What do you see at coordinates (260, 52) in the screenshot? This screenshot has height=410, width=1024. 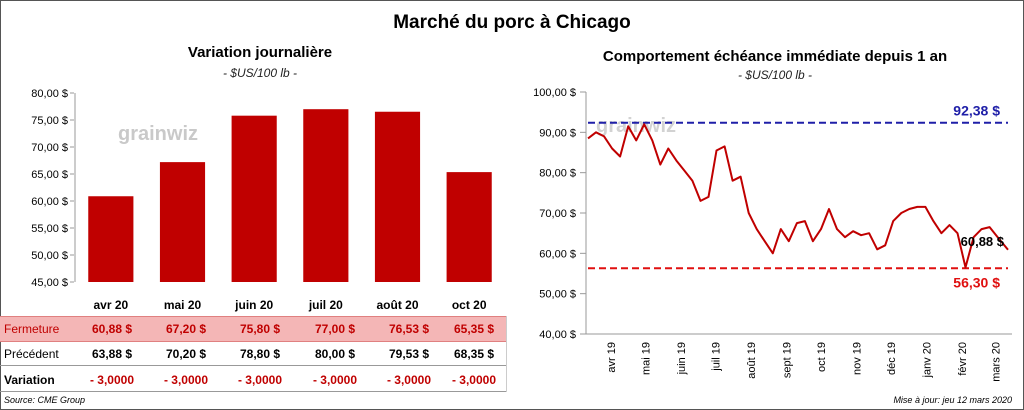 I see `left-chart-title: Variation journalière` at bounding box center [260, 52].